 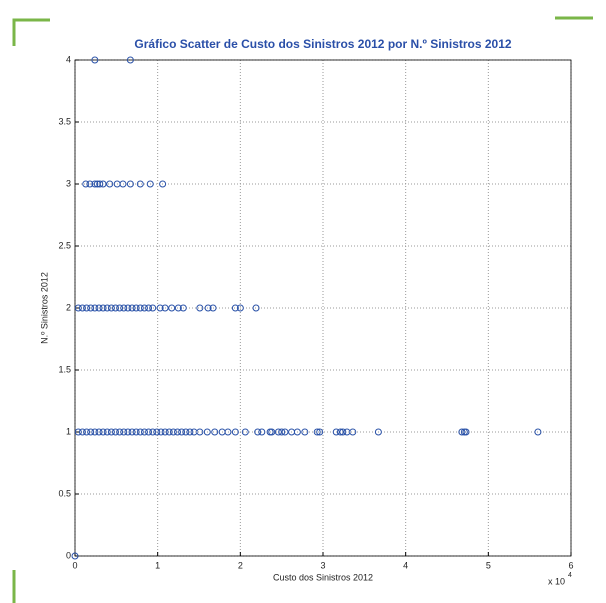 What do you see at coordinates (68, 555) in the screenshot?
I see `y-tick-label: 0` at bounding box center [68, 555].